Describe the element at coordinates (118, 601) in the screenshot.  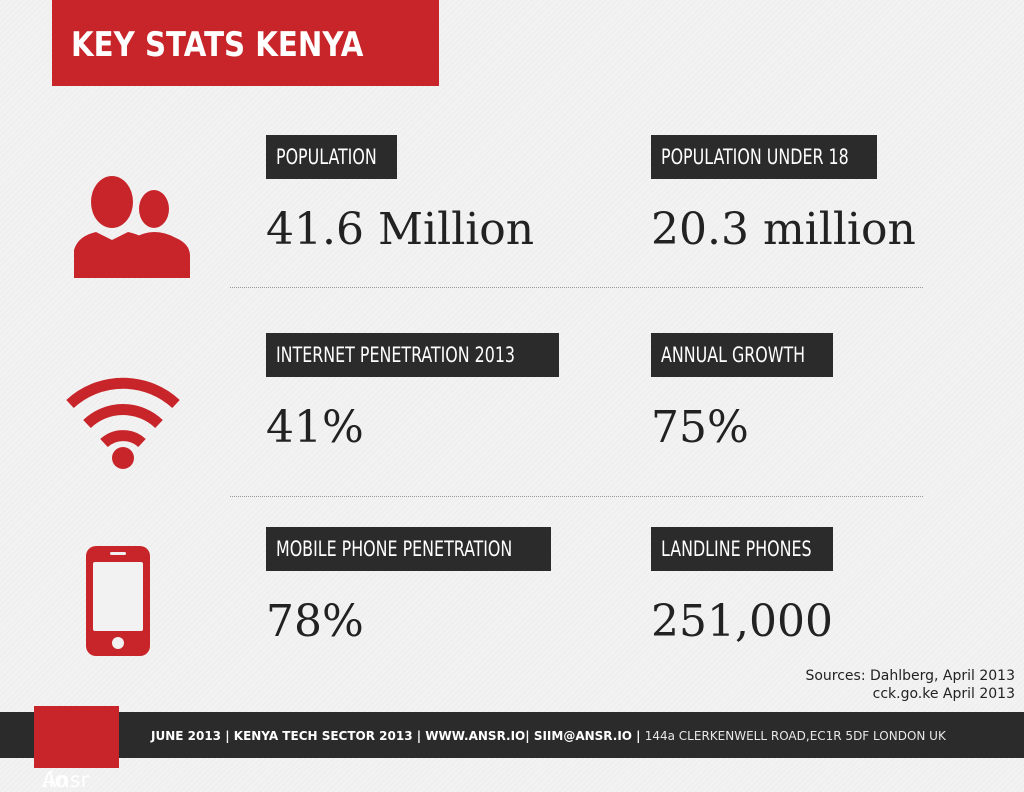
I see `mobile-phone-icon` at that location.